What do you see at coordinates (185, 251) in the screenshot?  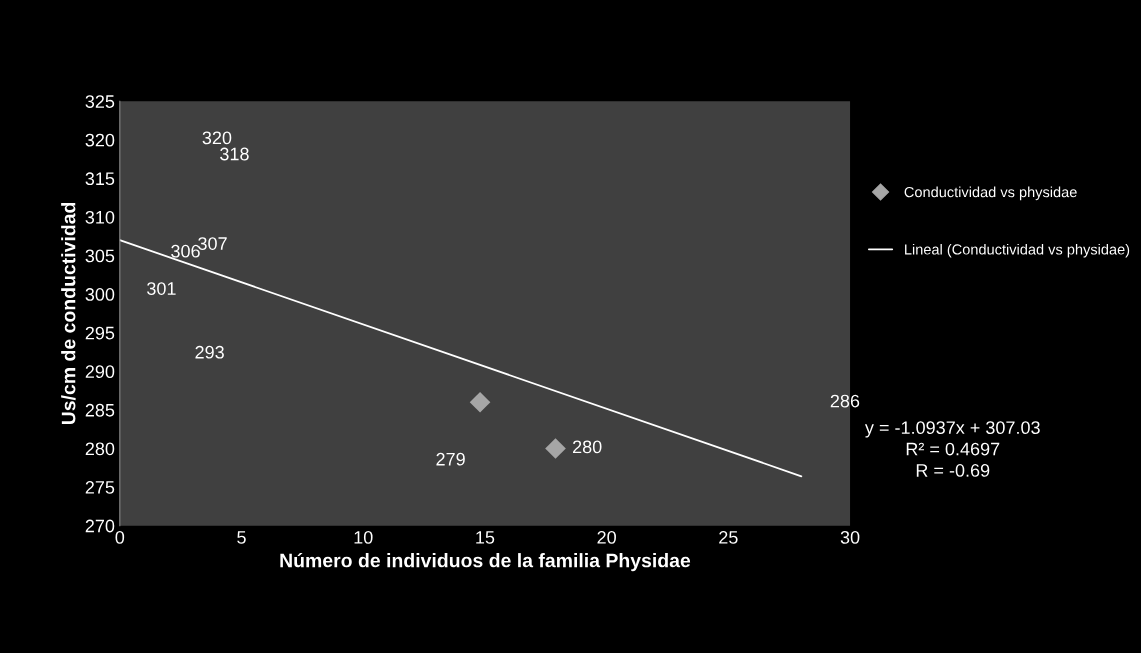 I see `annotation: 306` at bounding box center [185, 251].